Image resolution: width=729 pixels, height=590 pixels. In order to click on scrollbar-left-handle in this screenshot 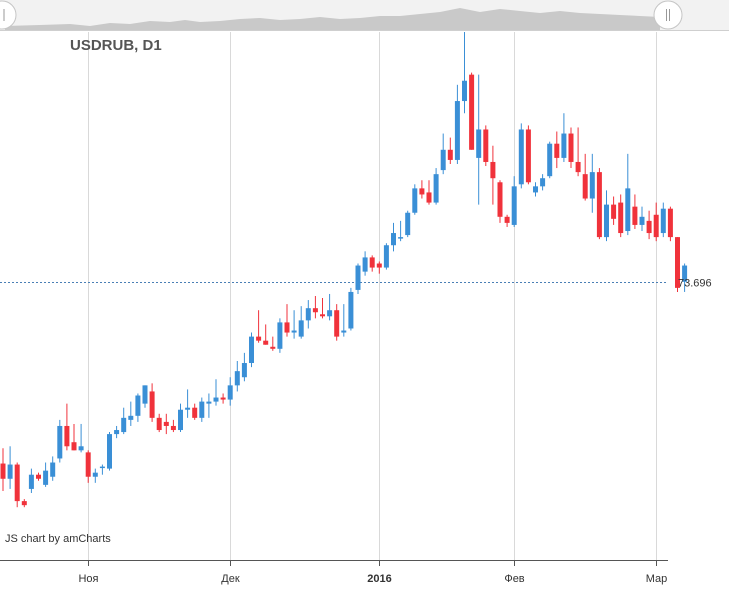, I will do `click(8, 15)`.